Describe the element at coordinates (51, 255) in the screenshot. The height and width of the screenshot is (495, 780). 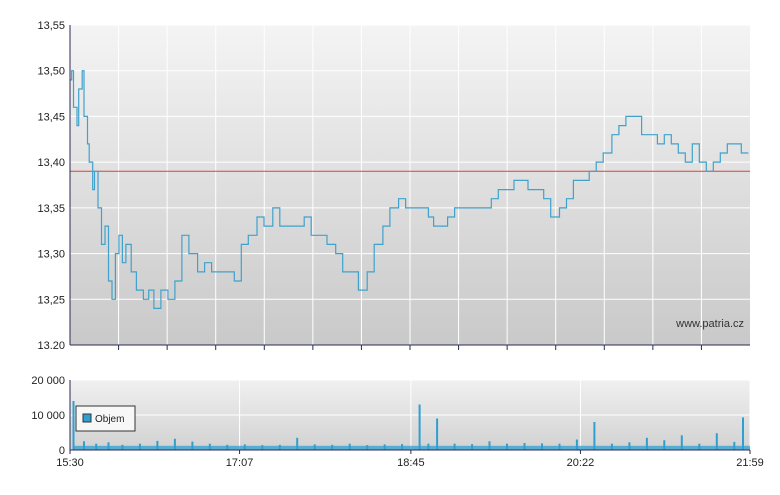
I see `price-y-tick-label: 13,30` at that location.